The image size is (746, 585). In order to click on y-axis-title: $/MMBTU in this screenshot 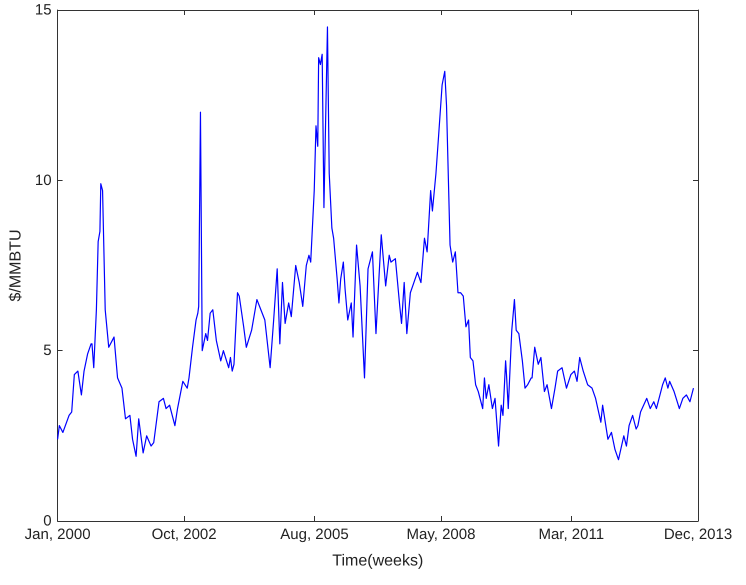, I will do `click(16, 266)`.